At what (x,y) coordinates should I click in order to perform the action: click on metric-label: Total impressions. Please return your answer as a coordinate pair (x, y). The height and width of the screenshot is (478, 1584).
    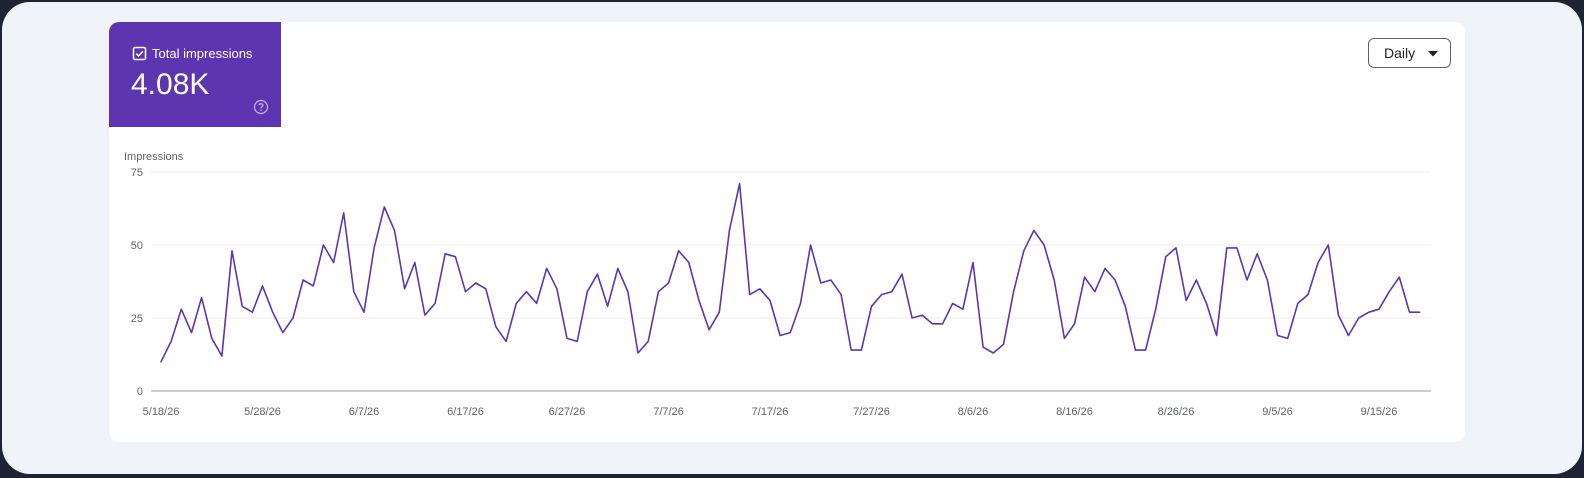
    Looking at the image, I should click on (202, 53).